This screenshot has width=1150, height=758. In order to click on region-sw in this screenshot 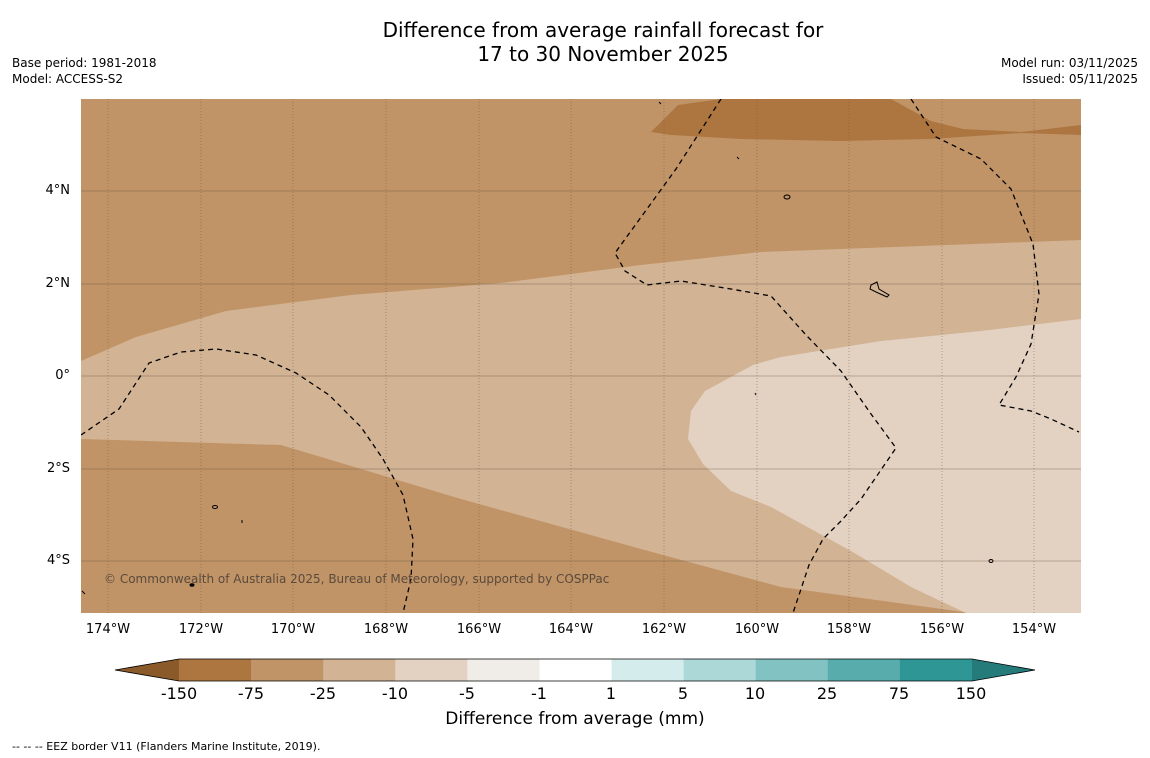, I will do `click(281, 526)`.